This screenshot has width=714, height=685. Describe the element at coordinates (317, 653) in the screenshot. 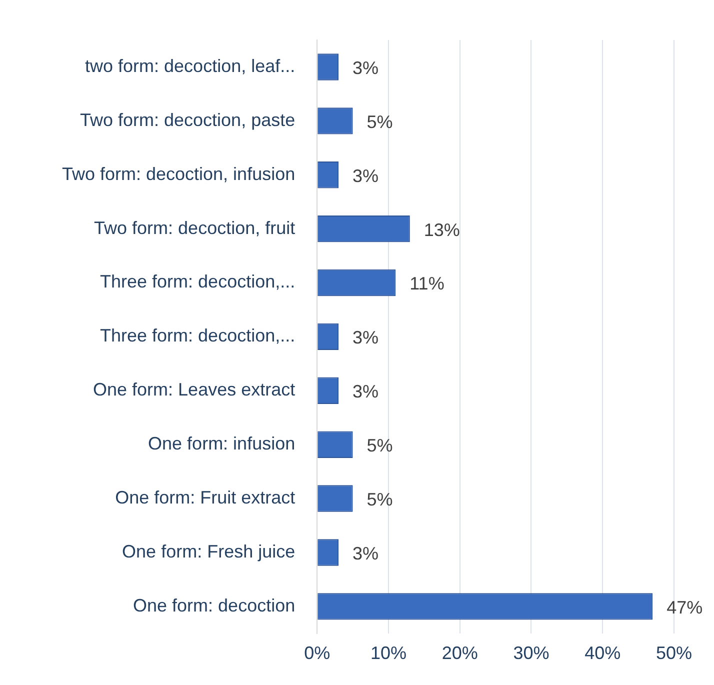

I see `x-tick-label: 0%` at that location.